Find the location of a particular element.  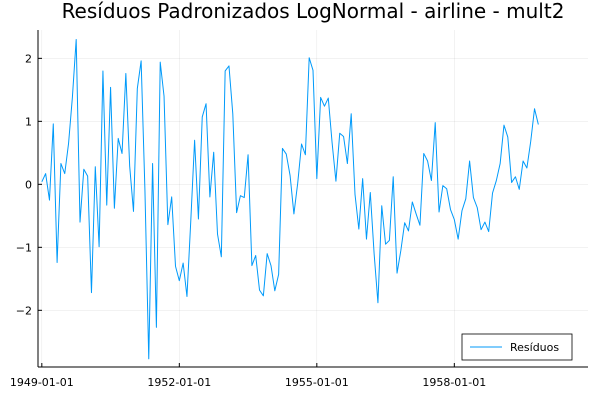

y-tick-label: 0 is located at coordinates (28, 184).